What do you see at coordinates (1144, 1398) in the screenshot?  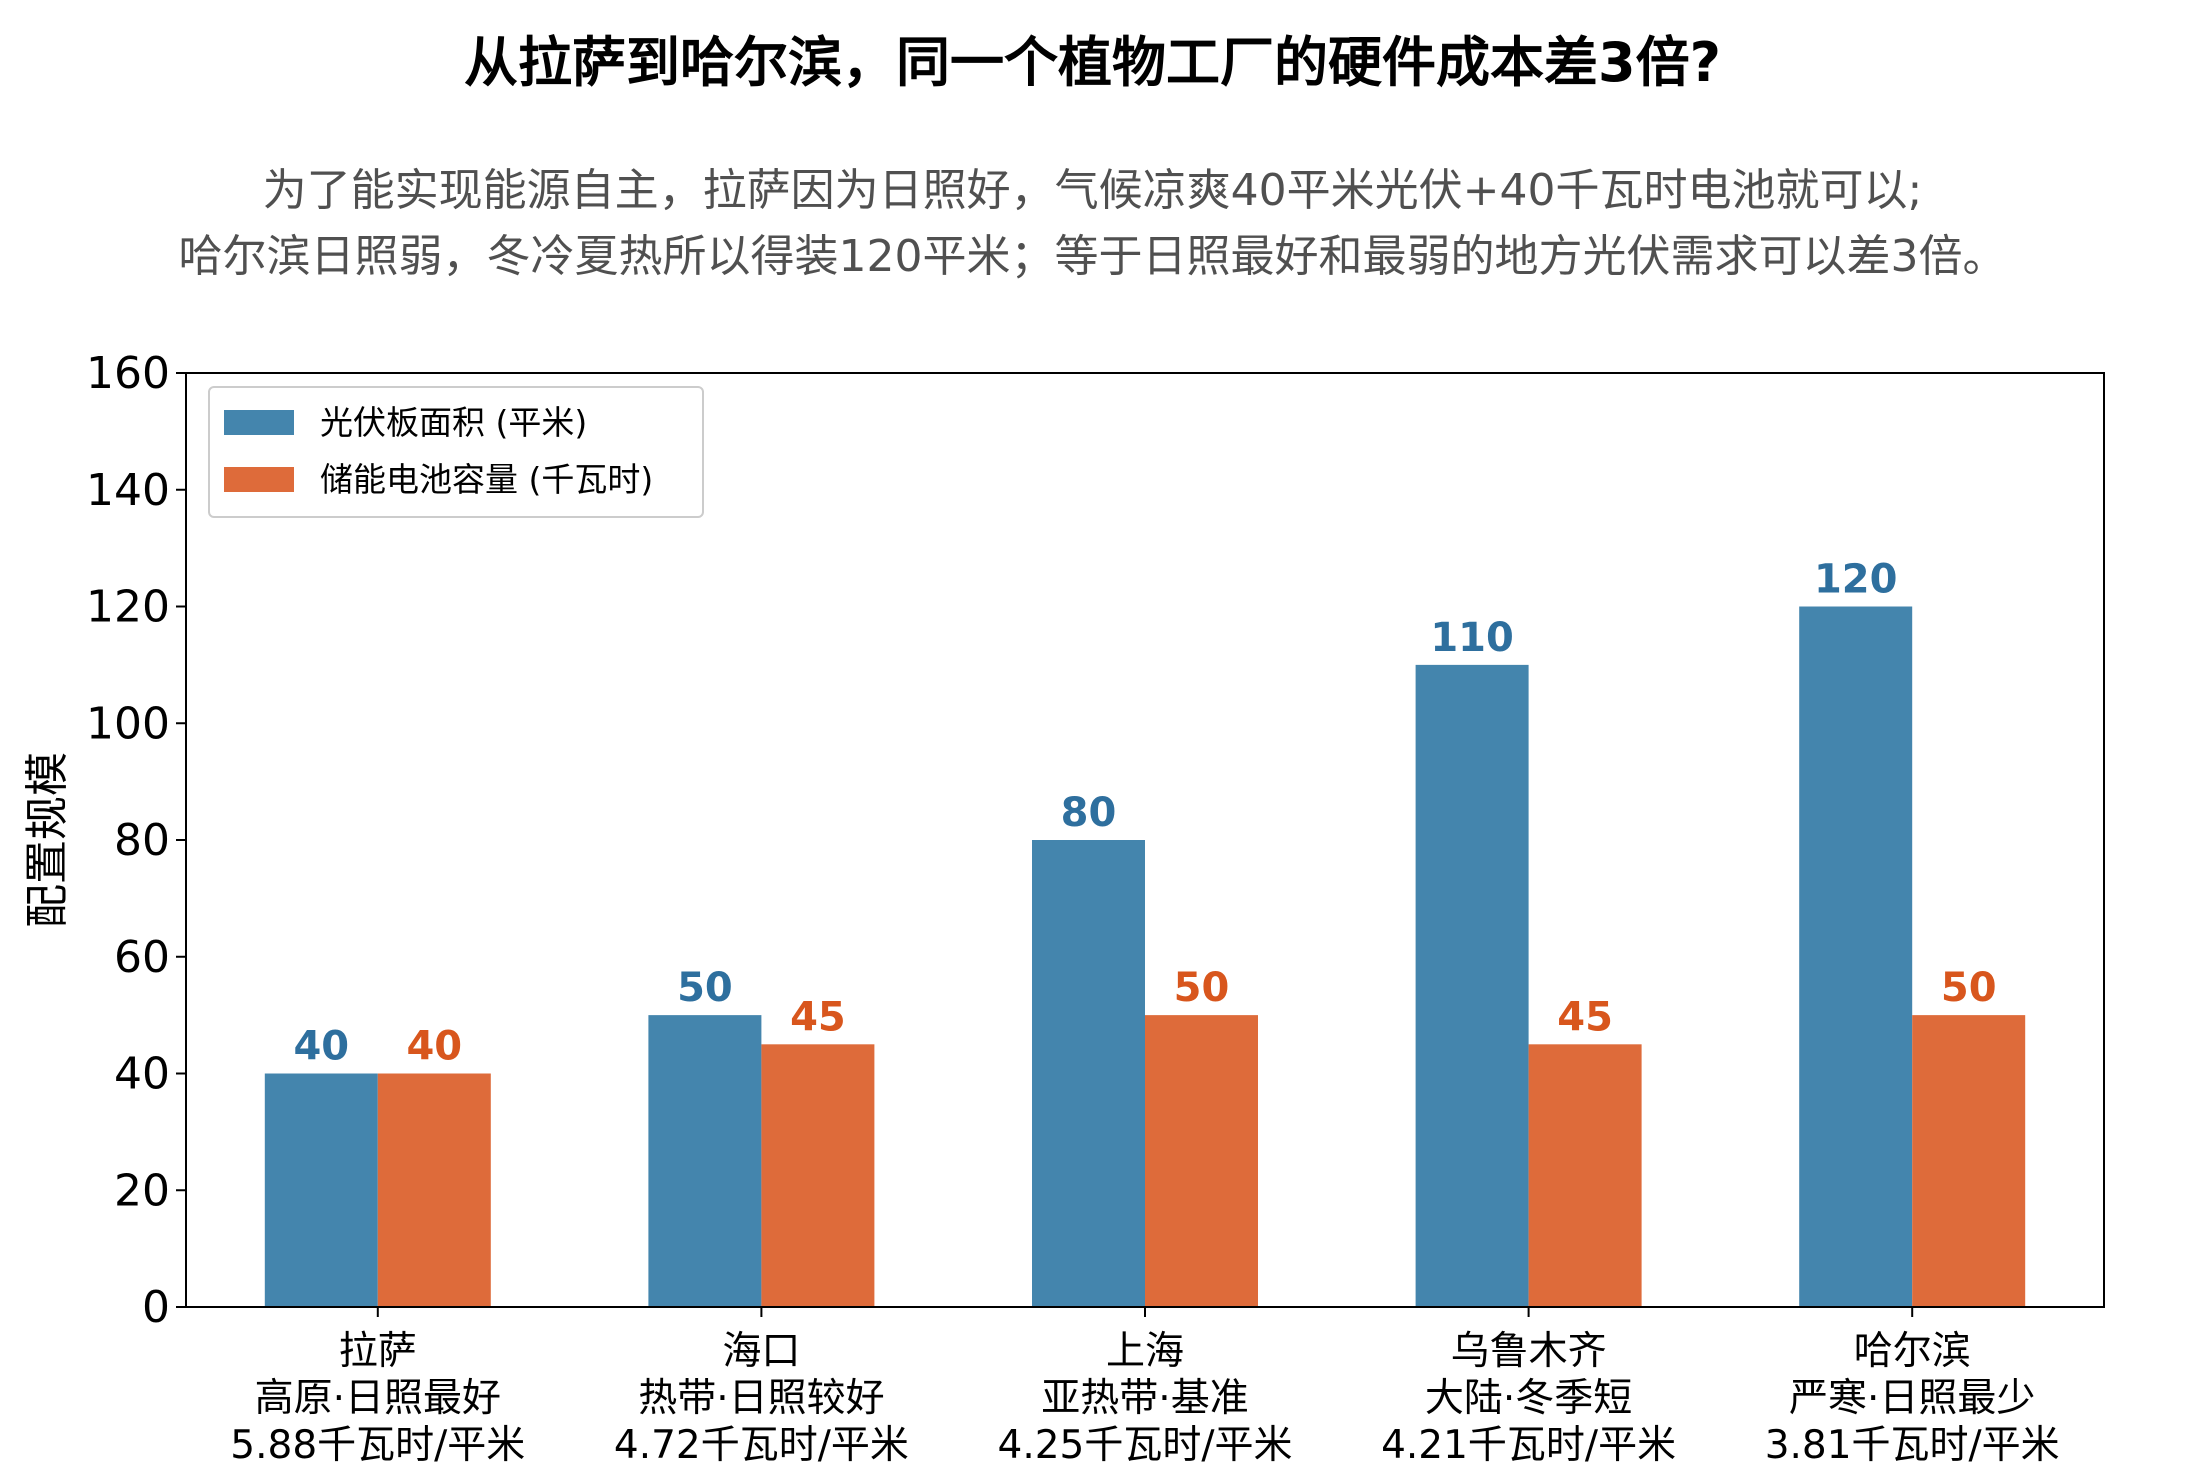 I see `x-tick-label: 亚热带·基准` at bounding box center [1144, 1398].